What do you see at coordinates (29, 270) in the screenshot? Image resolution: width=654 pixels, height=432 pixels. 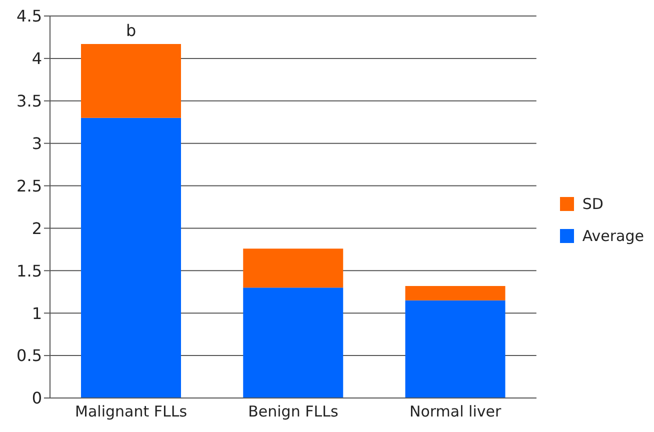 I see `y-tick-label: 1.5` at bounding box center [29, 270].